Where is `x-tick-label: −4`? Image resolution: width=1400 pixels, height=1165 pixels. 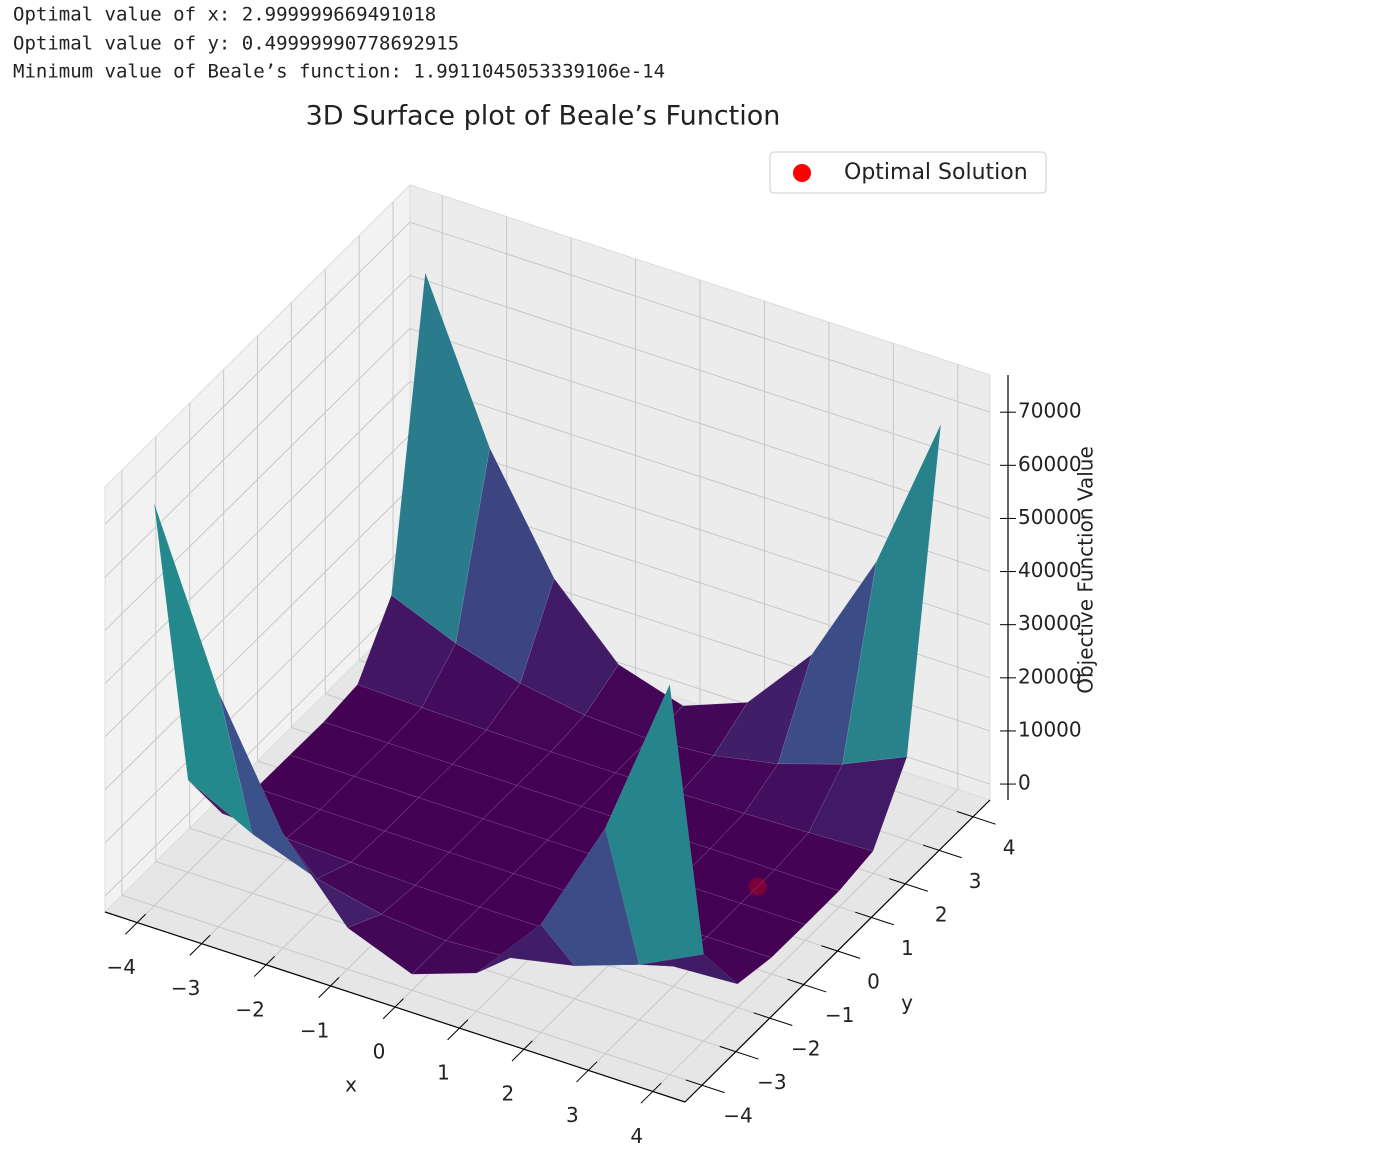 x-tick-label: −4 is located at coordinates (120, 967).